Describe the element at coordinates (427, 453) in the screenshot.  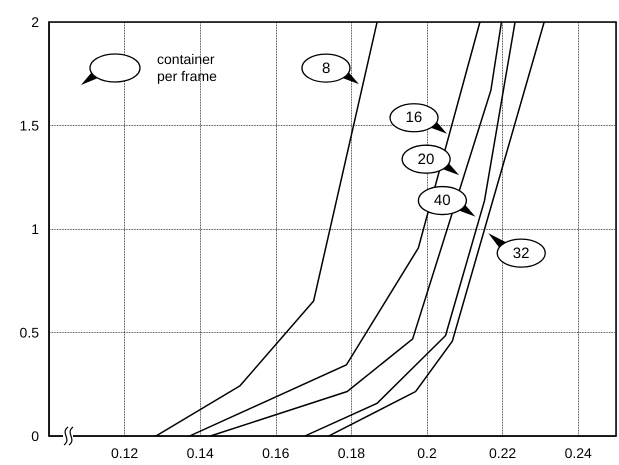
I see `x-tick-label: 0.2` at that location.